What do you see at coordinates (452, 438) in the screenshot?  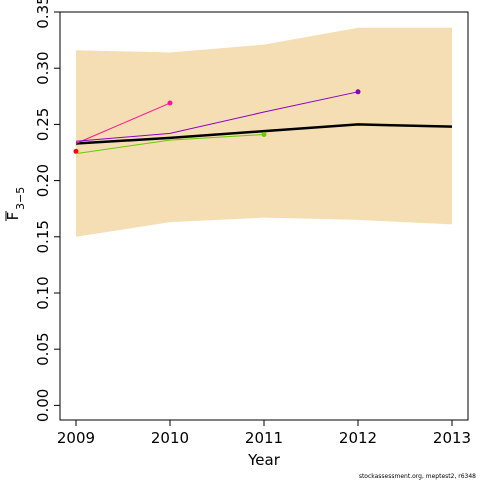 I see `x-tick-label: 2013` at bounding box center [452, 438].